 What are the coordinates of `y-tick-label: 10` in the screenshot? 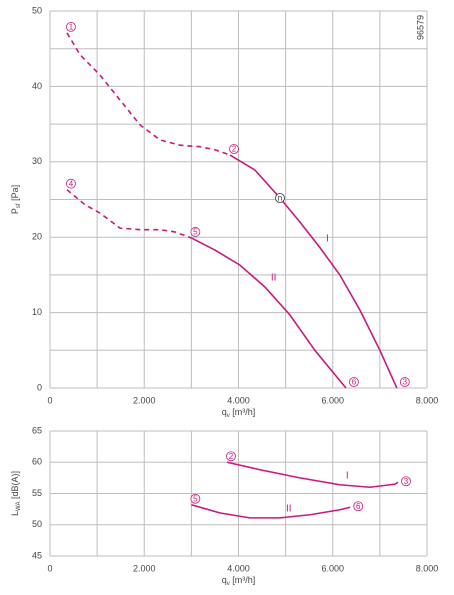 It's located at (37, 312).